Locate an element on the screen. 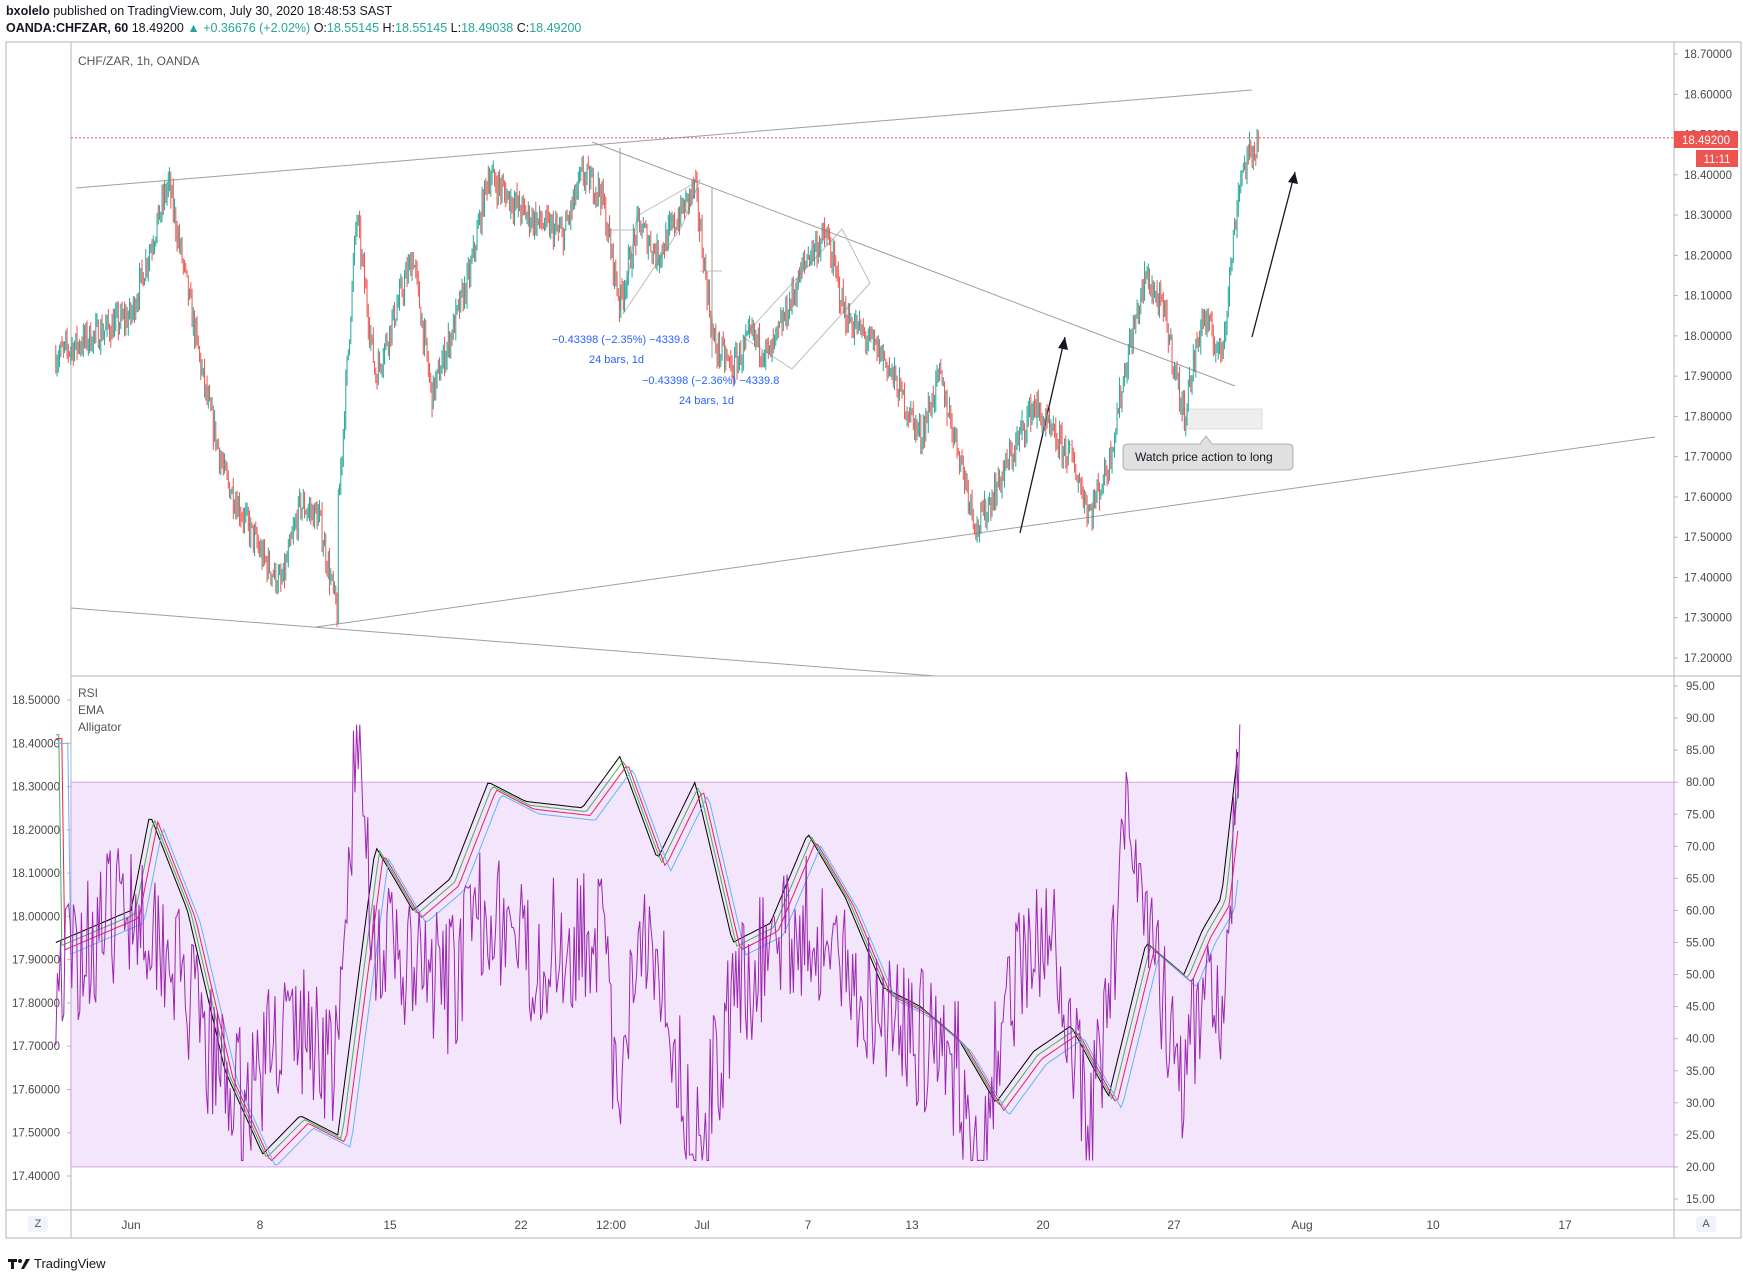 The image size is (1743, 1274). footer-logo: TradingView is located at coordinates (57, 1263).